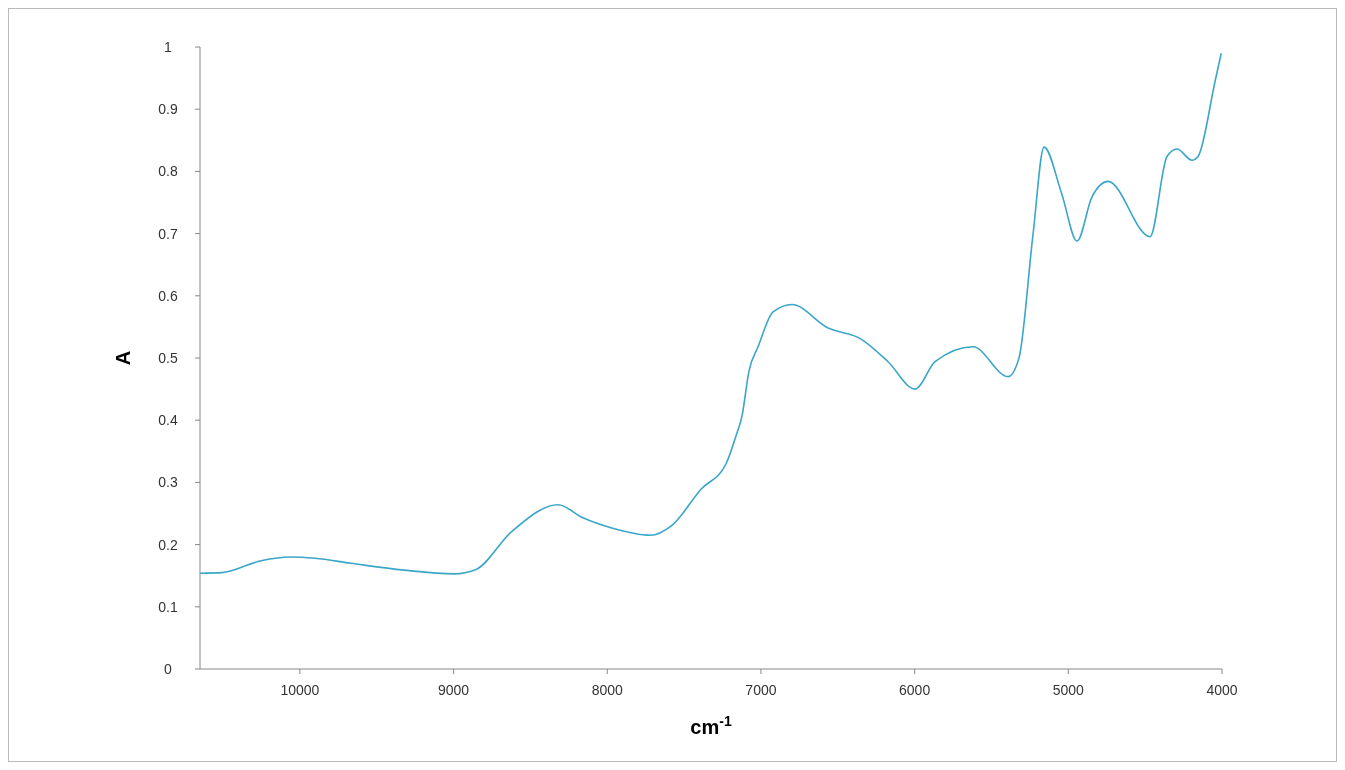 The width and height of the screenshot is (1345, 770). I want to click on y-tick-label: 0, so click(168, 668).